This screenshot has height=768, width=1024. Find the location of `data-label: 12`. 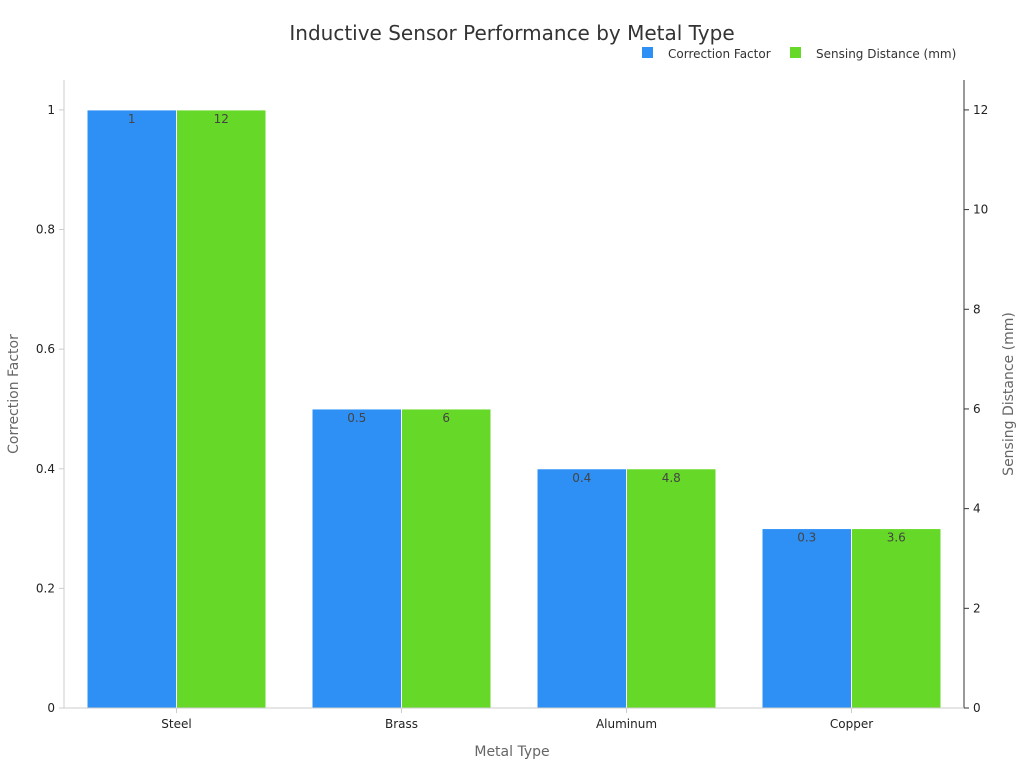

data-label: 12 is located at coordinates (221, 119).